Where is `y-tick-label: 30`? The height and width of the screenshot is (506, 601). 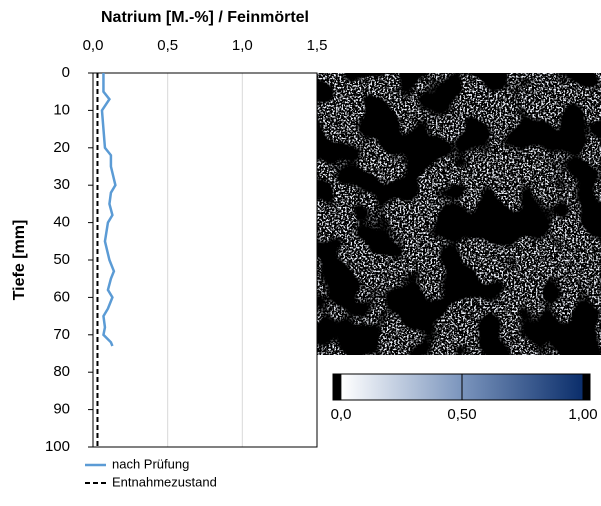
y-tick-label: 30 is located at coordinates (61, 184).